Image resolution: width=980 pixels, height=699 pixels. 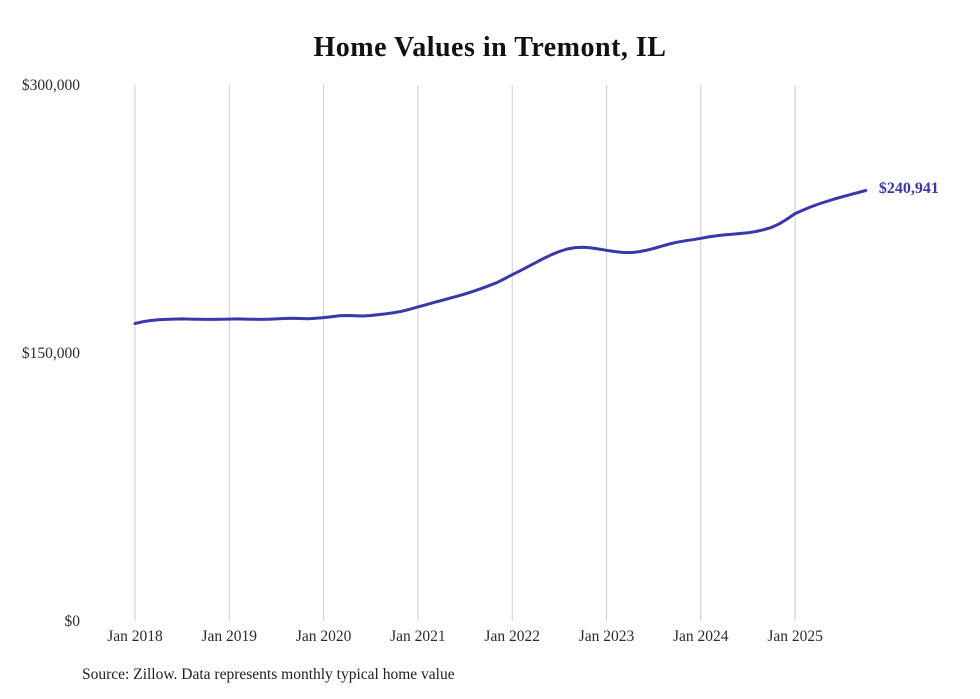 I want to click on x-axis-tick-label: Jan 2023, so click(x=607, y=636).